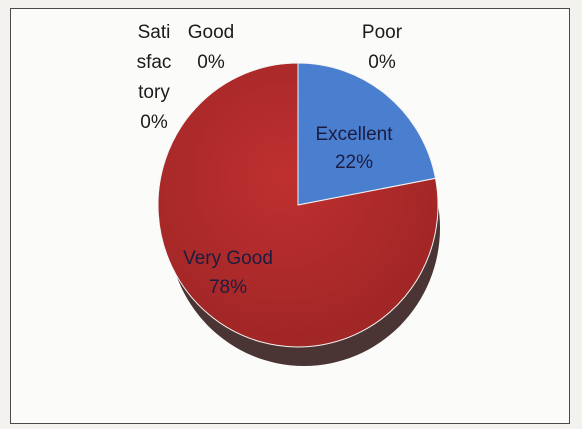 This screenshot has height=429, width=582. I want to click on satisfactory-line-2: sfac, so click(154, 62).